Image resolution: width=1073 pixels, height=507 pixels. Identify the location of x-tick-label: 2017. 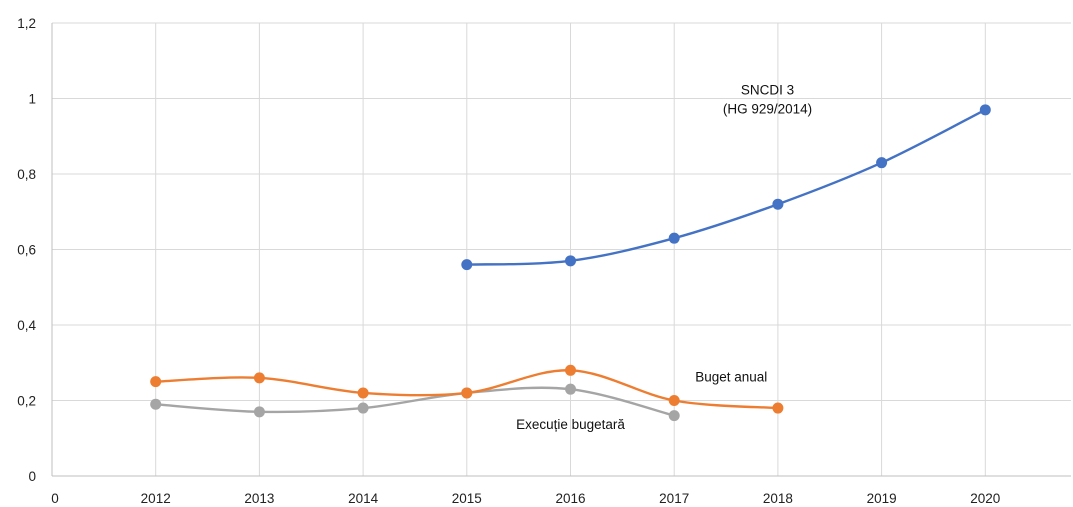
(674, 498).